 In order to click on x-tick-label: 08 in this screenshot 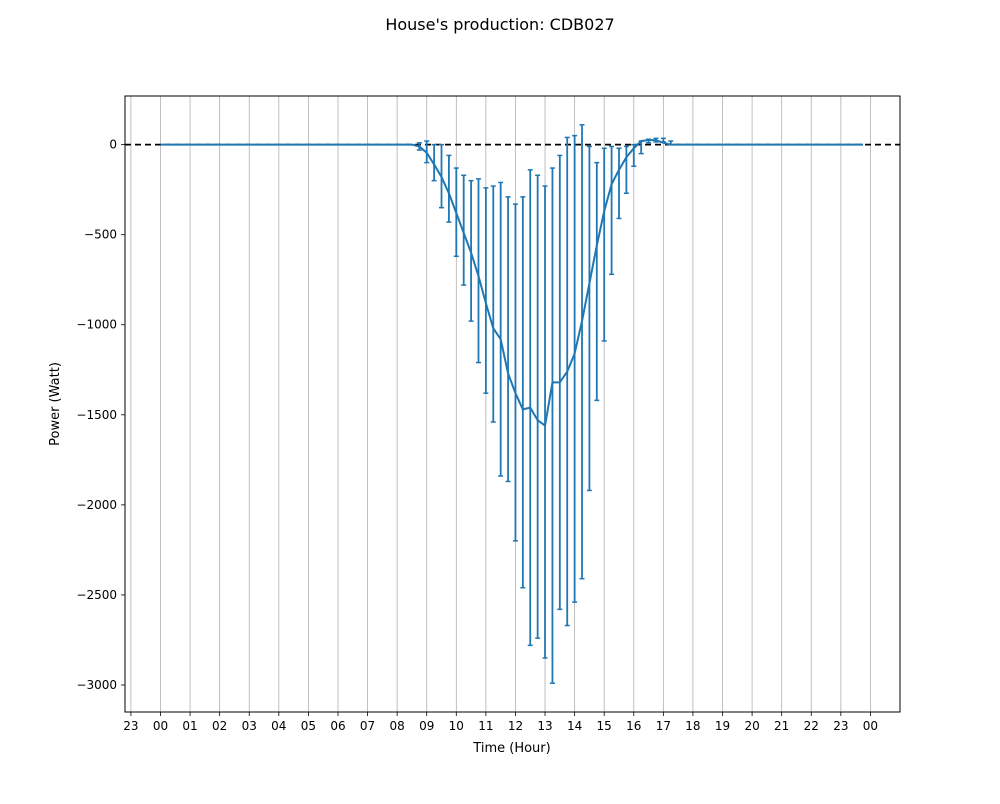, I will do `click(396, 726)`.